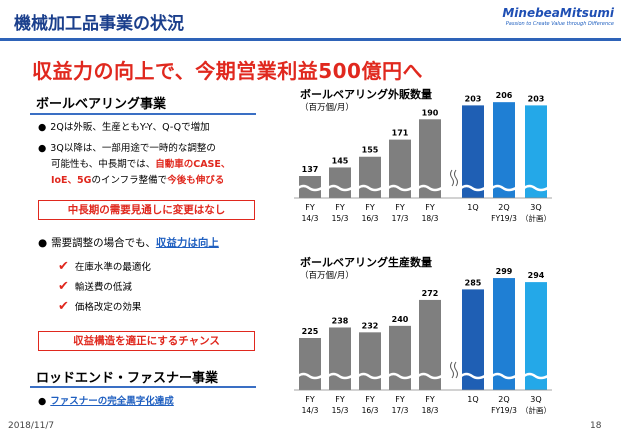 This screenshot has height=438, width=621. Describe the element at coordinates (146, 341) in the screenshot. I see `opportunity-box: 収益構造を適正にするチャンス` at that location.